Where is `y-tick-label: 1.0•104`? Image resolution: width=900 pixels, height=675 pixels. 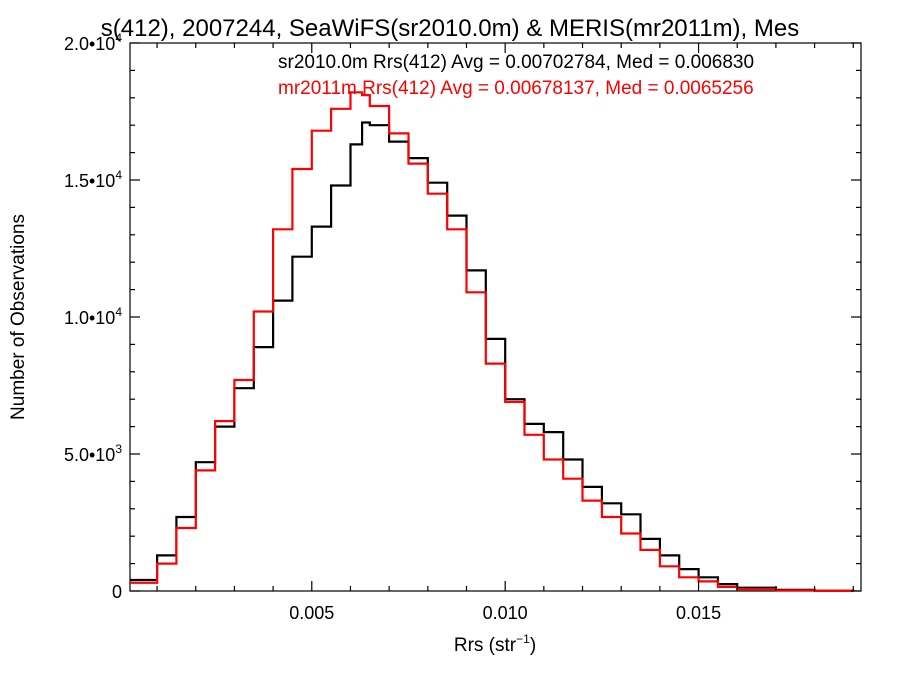 y-tick-label: 1.0•104 is located at coordinates (93, 316).